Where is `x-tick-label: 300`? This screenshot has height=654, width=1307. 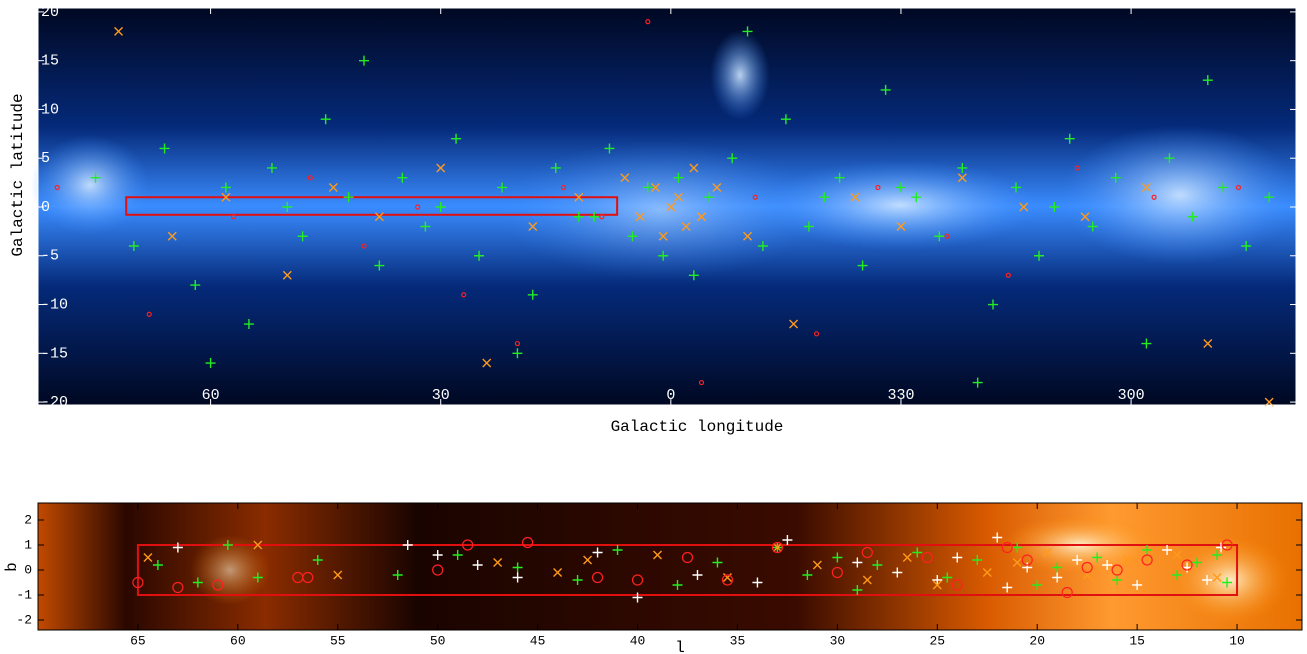
x-tick-label: 300 is located at coordinates (1131, 395).